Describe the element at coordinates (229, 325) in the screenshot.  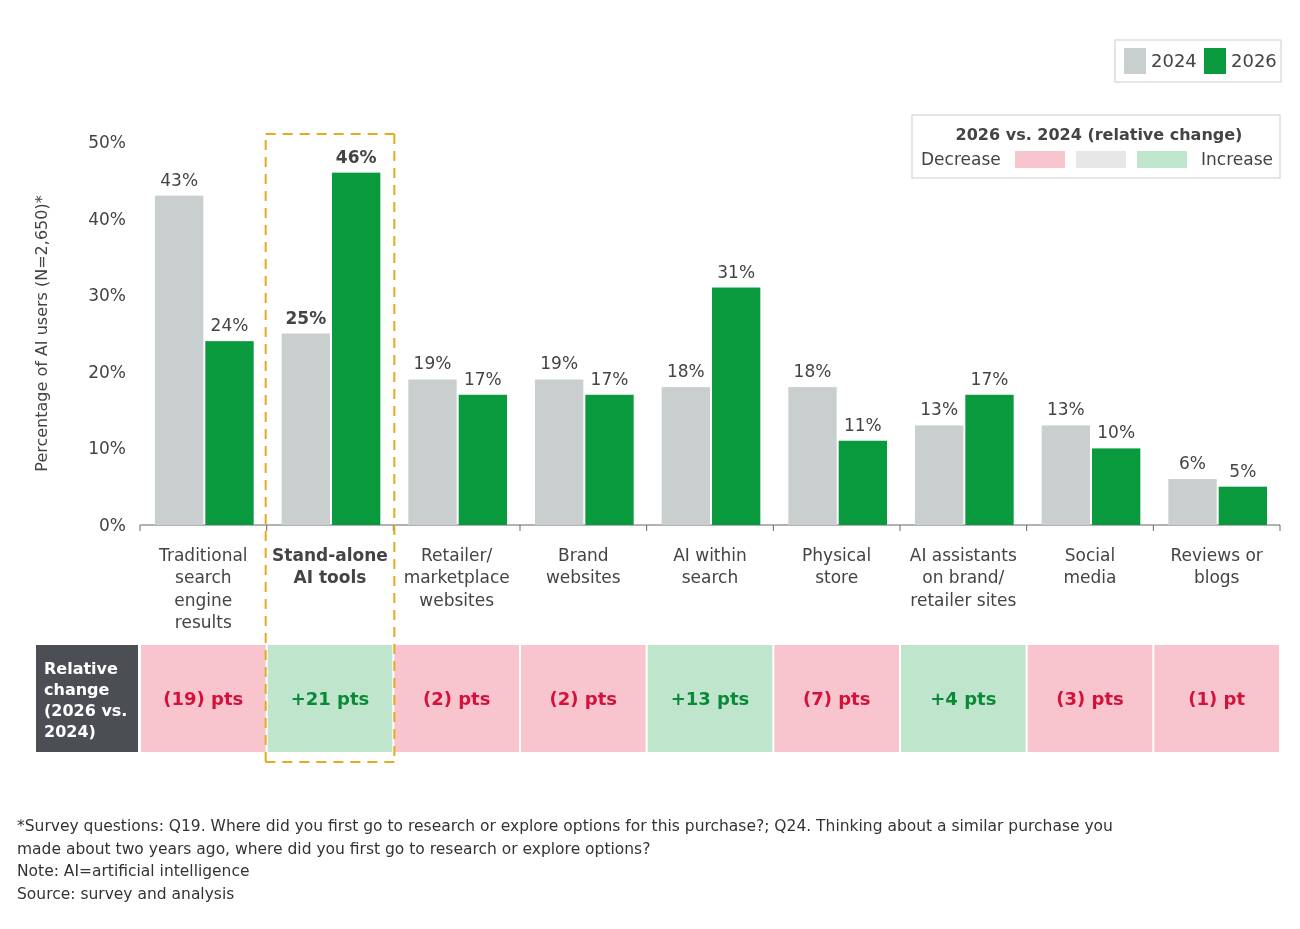
I see `data-label: 24%` at that location.